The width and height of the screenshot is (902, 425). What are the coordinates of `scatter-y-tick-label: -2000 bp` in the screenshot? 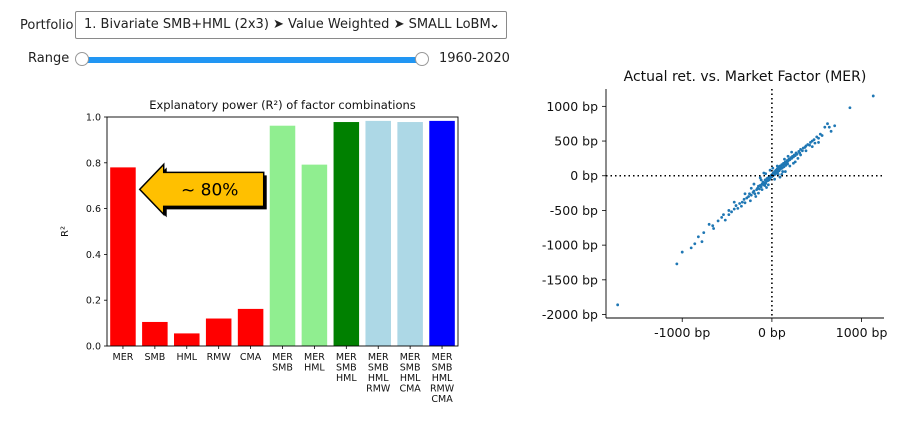 It's located at (570, 314).